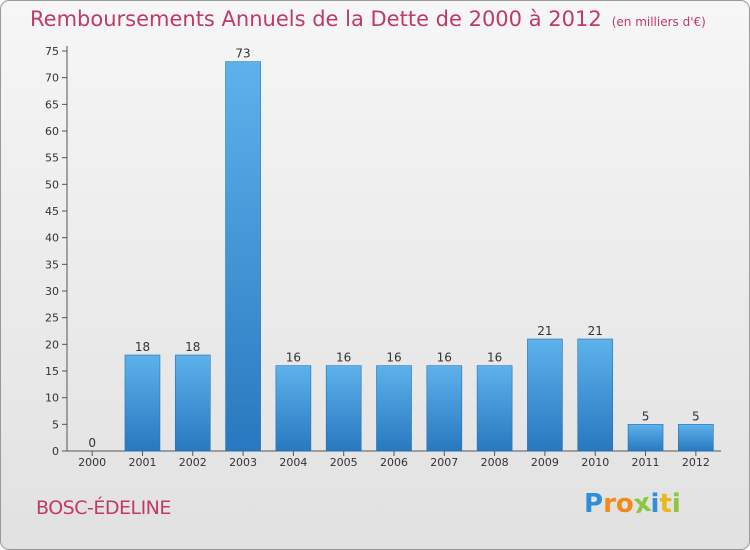 Image resolution: width=750 pixels, height=550 pixels. I want to click on x-tick-label: 2006, so click(394, 462).